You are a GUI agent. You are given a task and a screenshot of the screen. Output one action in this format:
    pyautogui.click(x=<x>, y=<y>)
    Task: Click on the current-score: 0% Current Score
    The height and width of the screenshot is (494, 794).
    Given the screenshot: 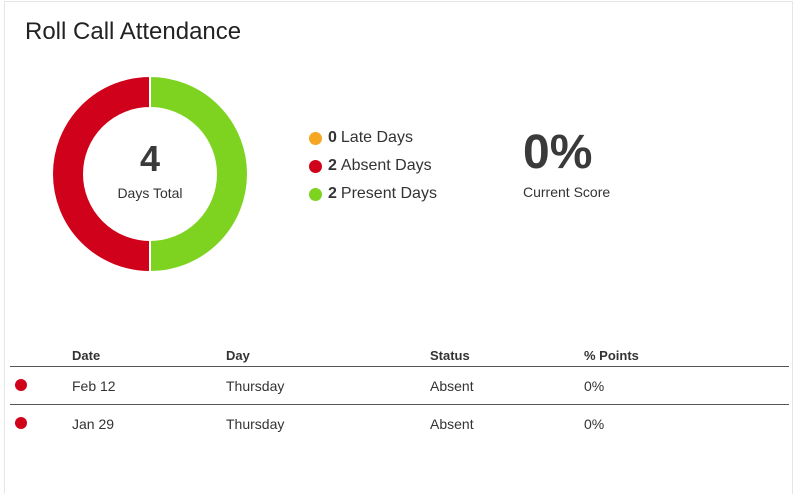 What is the action you would take?
    pyautogui.click(x=566, y=162)
    